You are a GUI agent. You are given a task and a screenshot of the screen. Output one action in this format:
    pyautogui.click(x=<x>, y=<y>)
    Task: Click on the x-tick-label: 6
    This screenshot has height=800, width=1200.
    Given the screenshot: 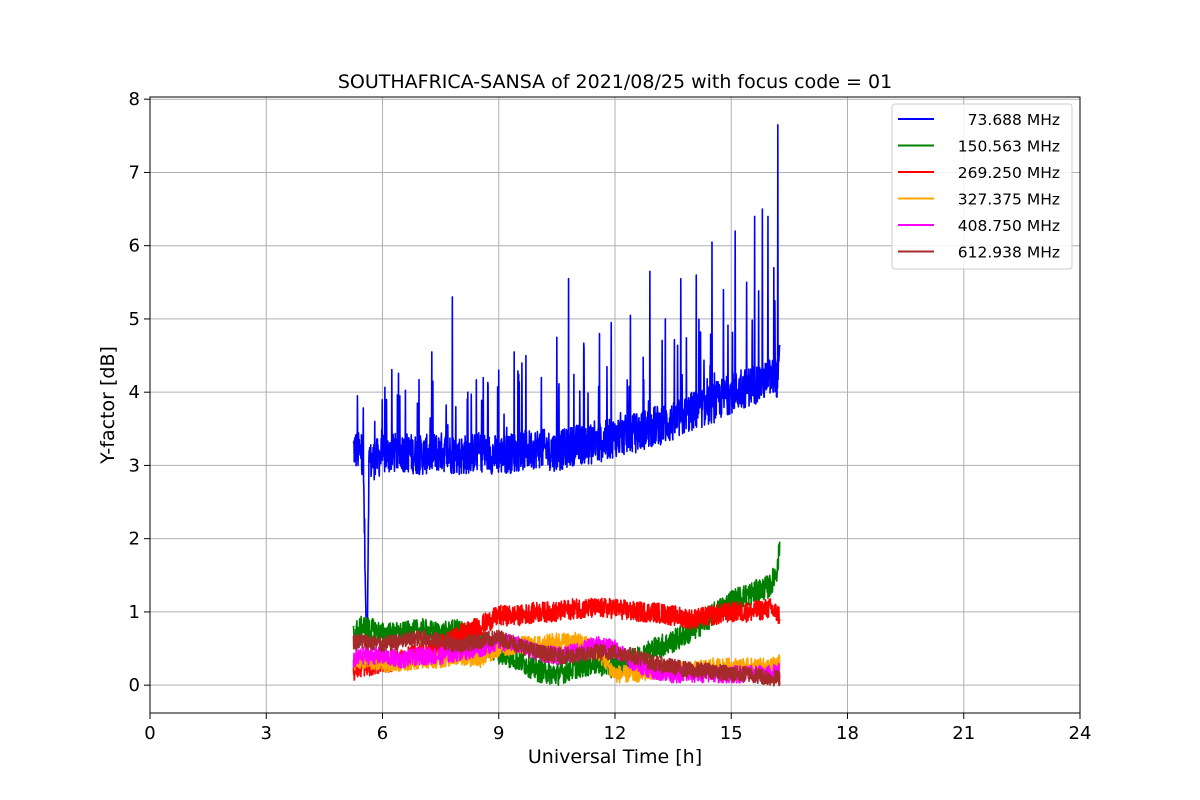 What is the action you would take?
    pyautogui.click(x=382, y=733)
    